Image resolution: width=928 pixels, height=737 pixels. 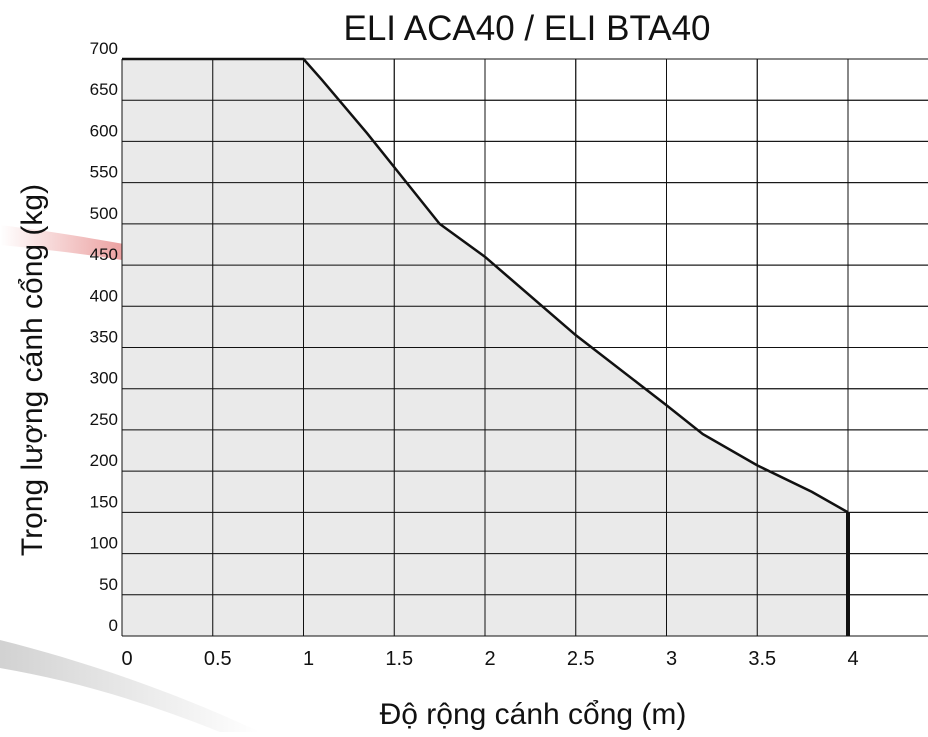 I want to click on y-tick-label: 350, so click(x=104, y=337).